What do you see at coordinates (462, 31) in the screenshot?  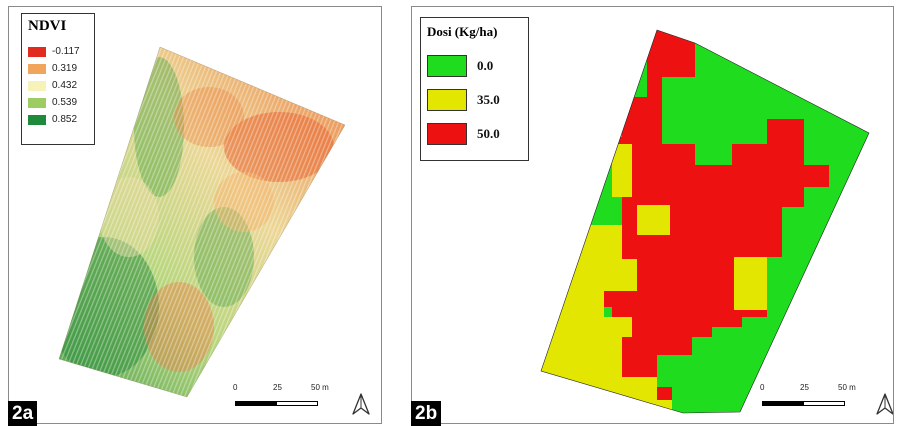 I see `dose-legend-title: Dosi (Kg/ha)` at bounding box center [462, 31].